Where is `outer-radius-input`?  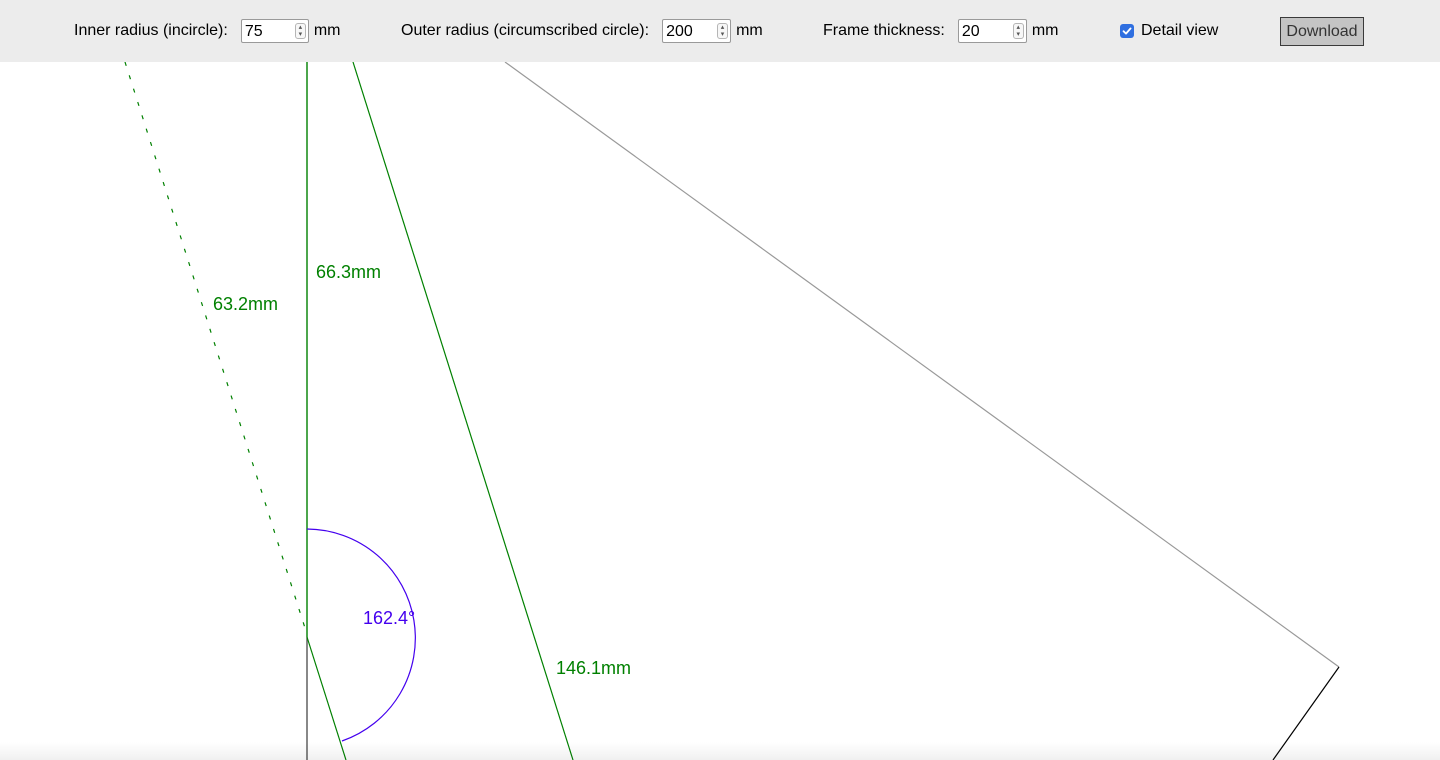
outer-radius-input is located at coordinates (697, 31).